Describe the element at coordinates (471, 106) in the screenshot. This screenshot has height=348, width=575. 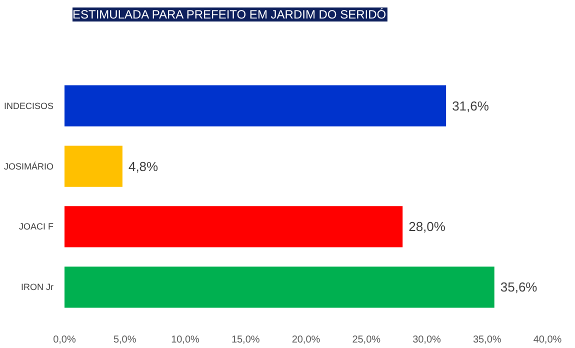
I see `data-label: 31,6%` at that location.